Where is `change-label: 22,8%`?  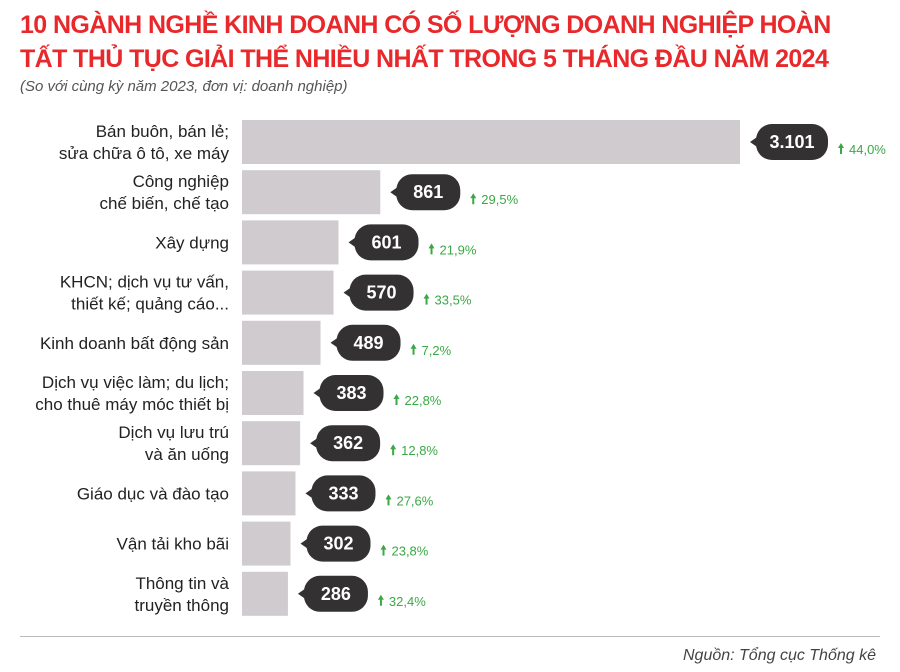 change-label: 22,8% is located at coordinates (423, 400).